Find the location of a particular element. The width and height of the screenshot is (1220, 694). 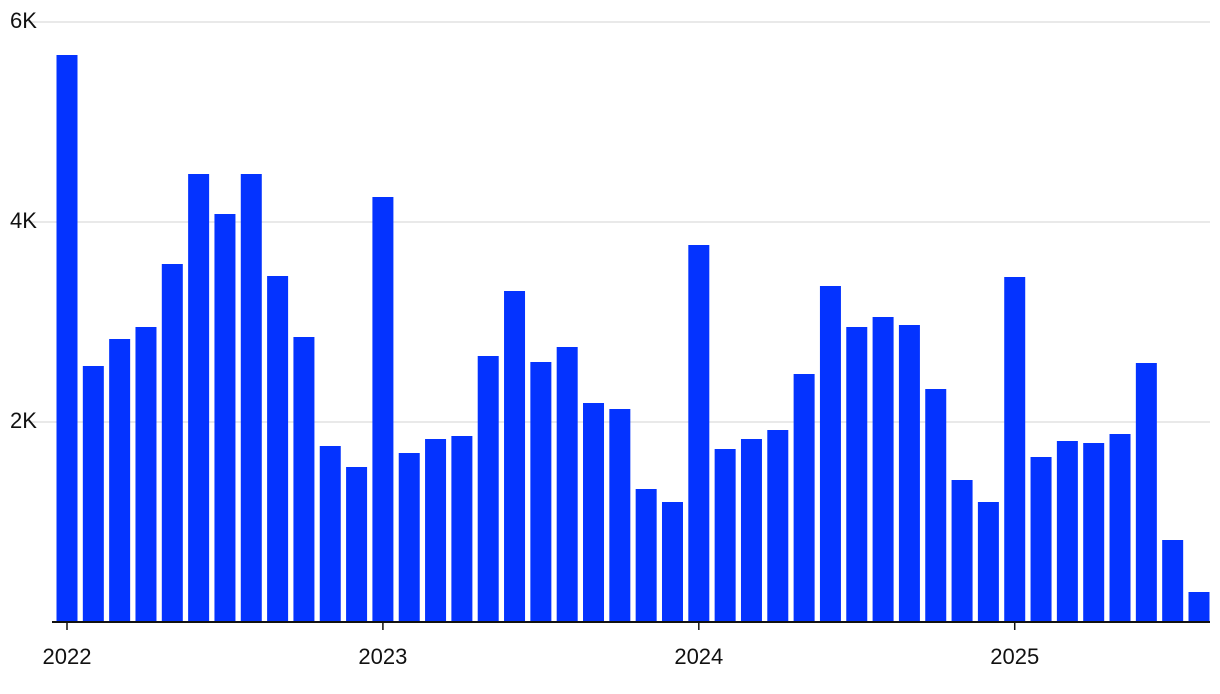

y-tick-label: 2K is located at coordinates (23, 420).